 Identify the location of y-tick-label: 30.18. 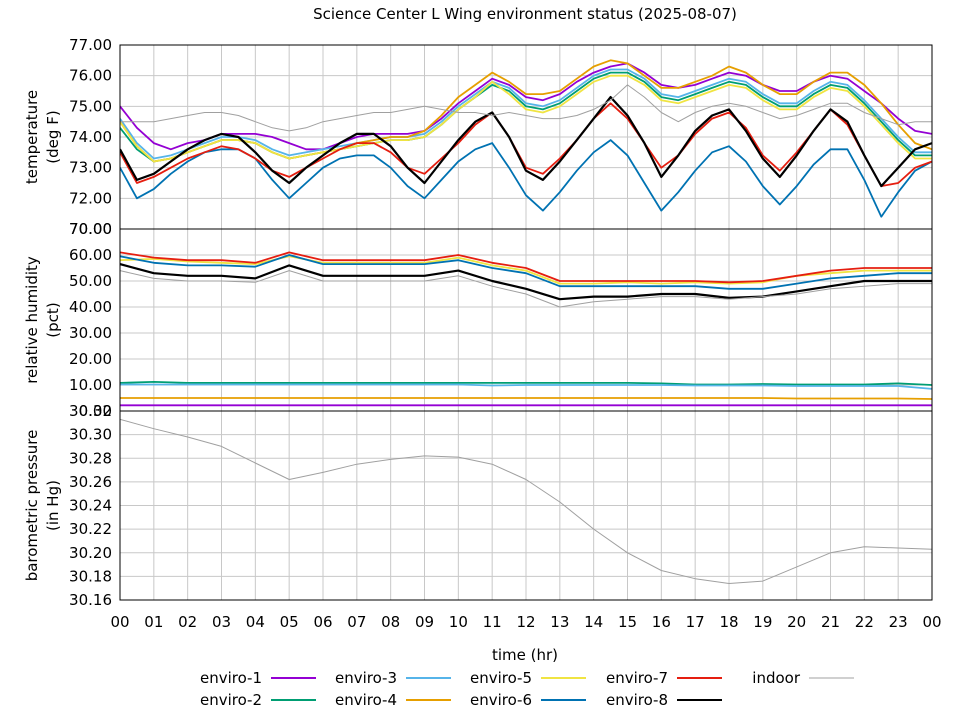
(90, 576).